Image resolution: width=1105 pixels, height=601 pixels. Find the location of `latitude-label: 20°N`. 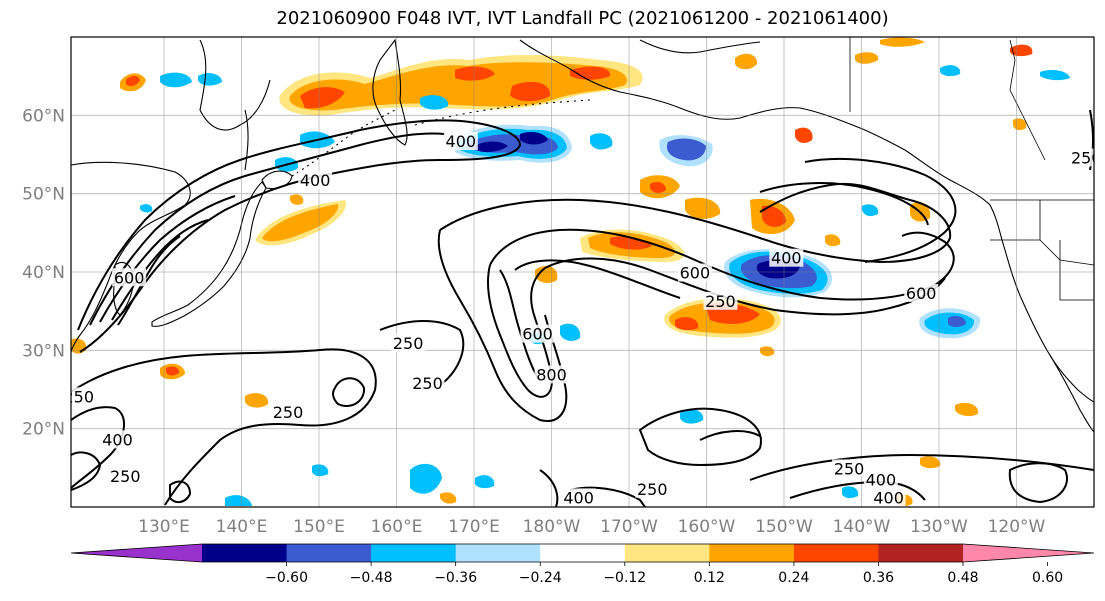

latitude-label: 20°N is located at coordinates (43, 430).